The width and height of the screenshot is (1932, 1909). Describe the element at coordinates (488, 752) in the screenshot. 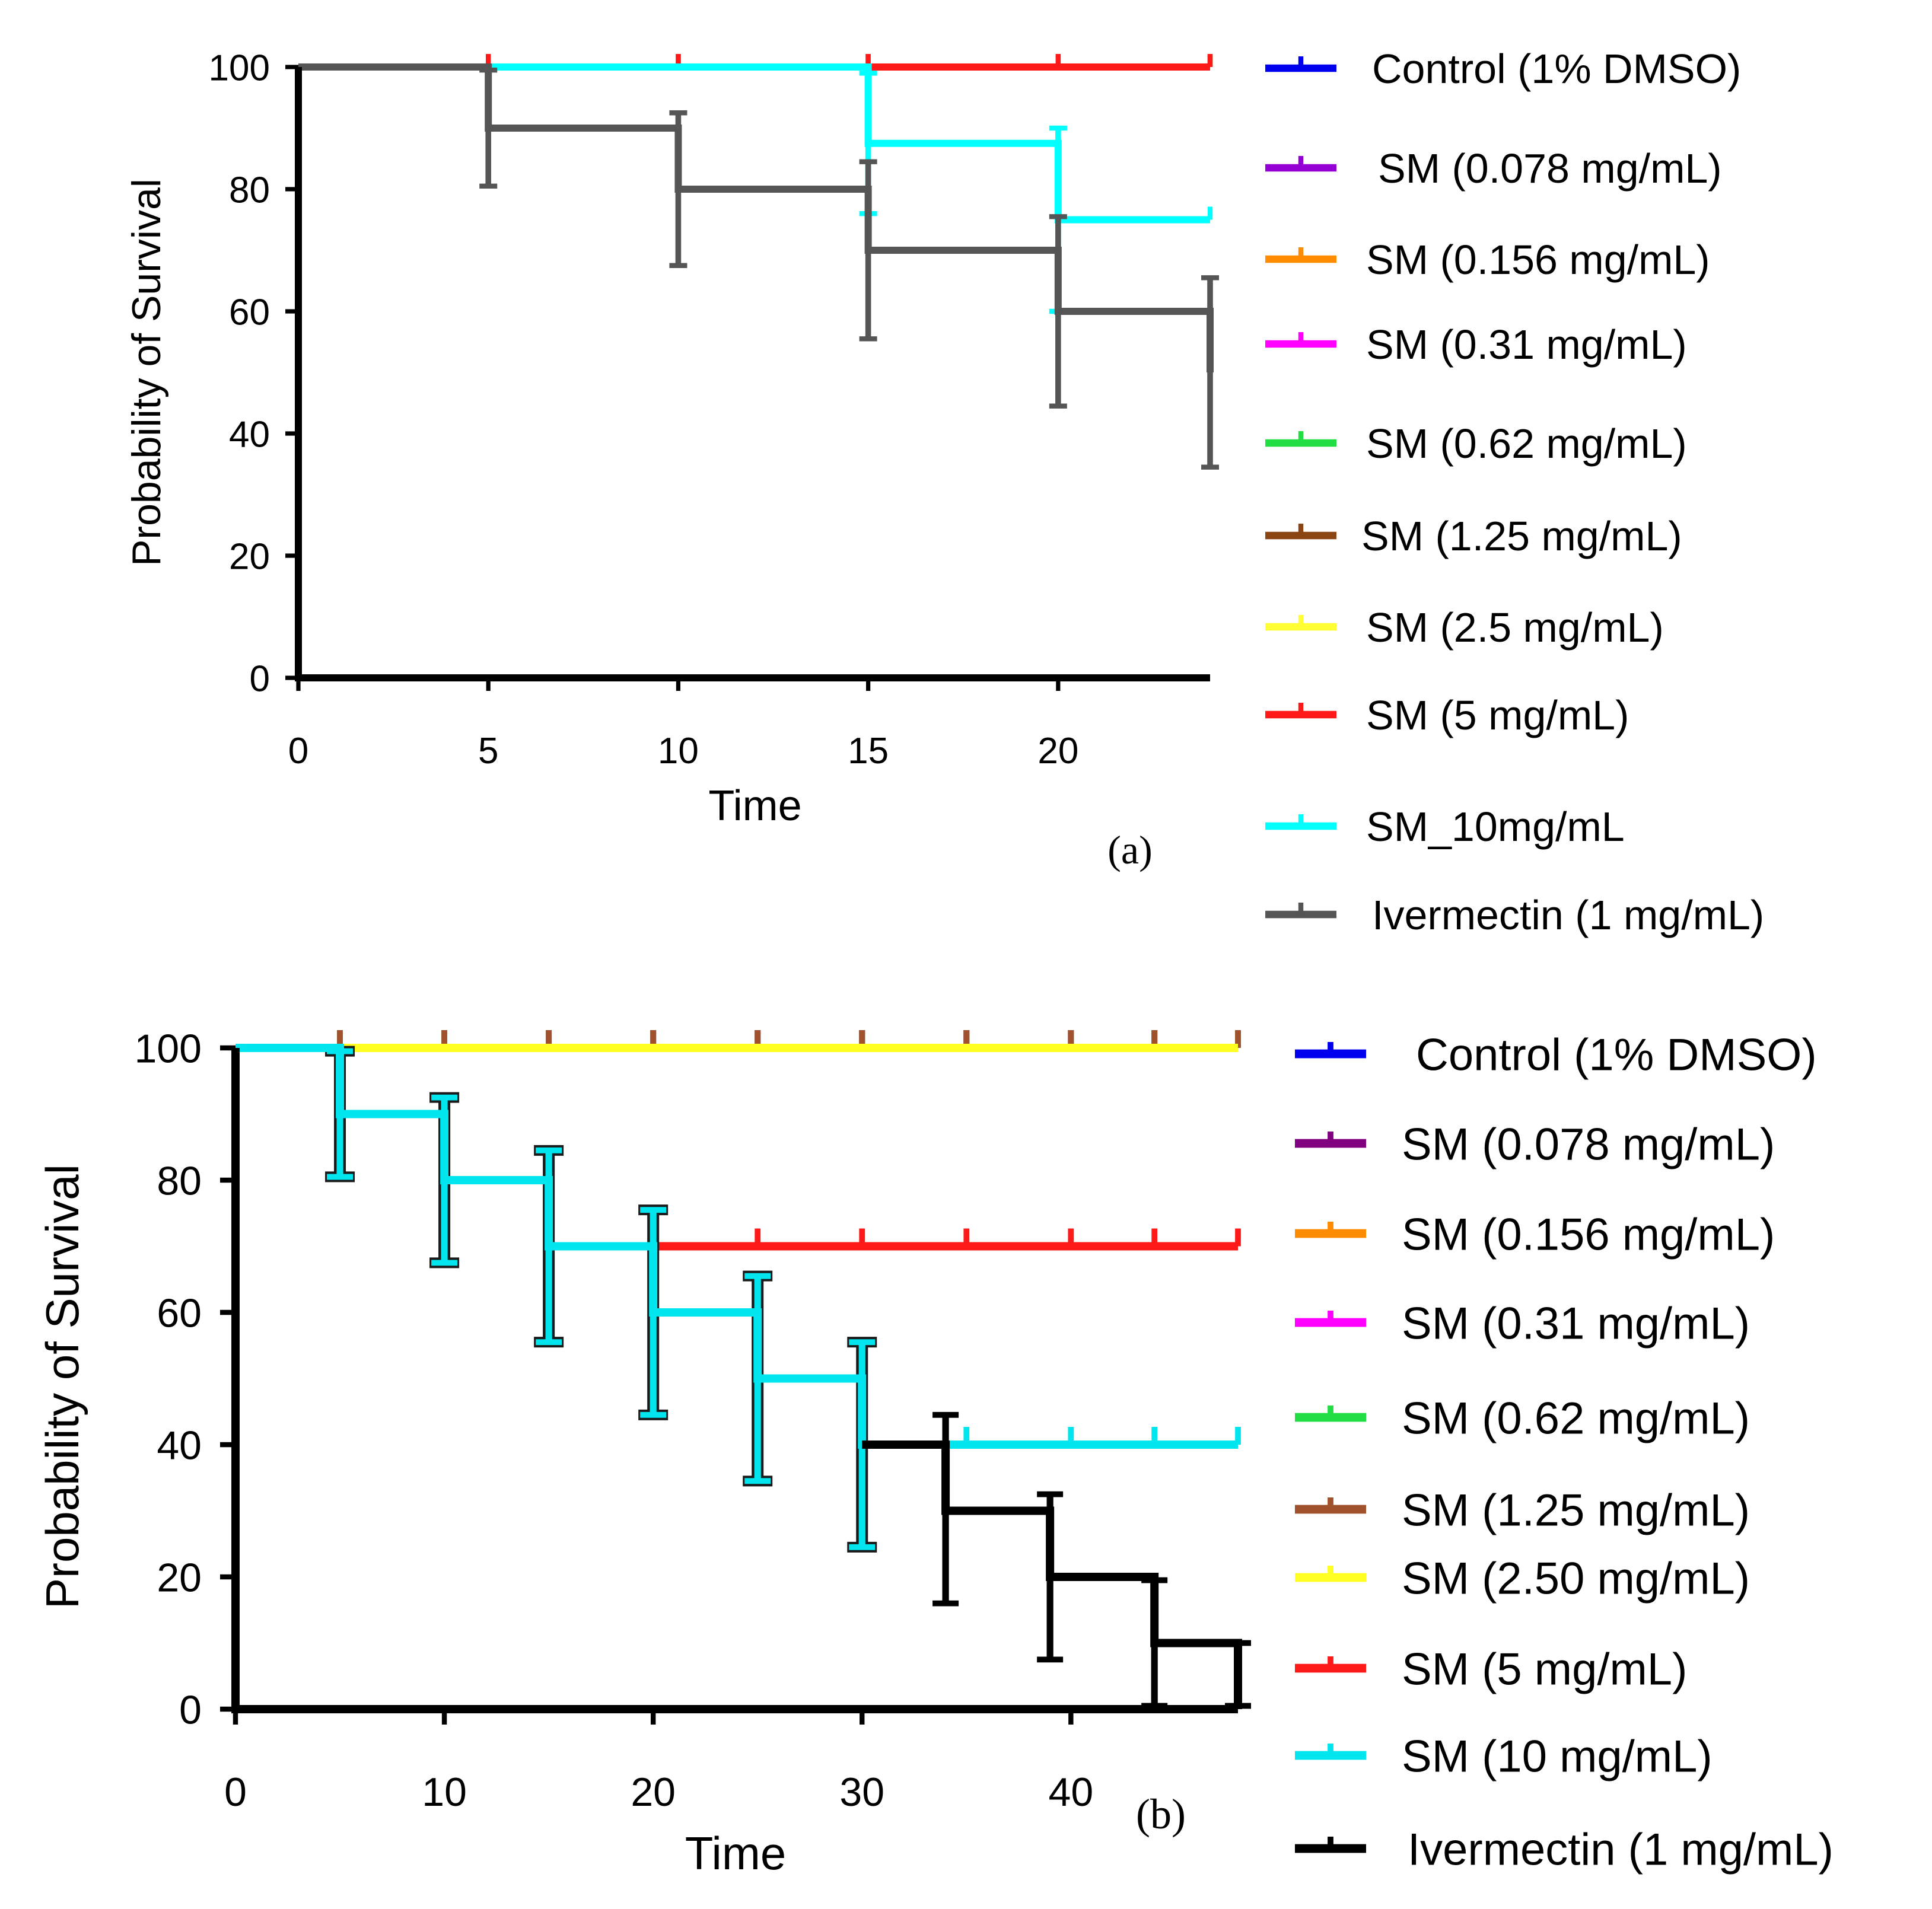

I see `x-tick-label: 5` at that location.